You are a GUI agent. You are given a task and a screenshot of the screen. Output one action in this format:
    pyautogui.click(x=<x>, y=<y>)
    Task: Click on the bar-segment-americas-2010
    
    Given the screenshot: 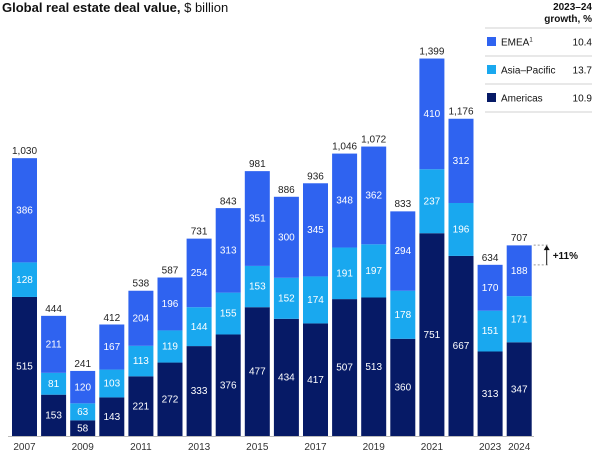 What is the action you would take?
    pyautogui.click(x=112, y=416)
    